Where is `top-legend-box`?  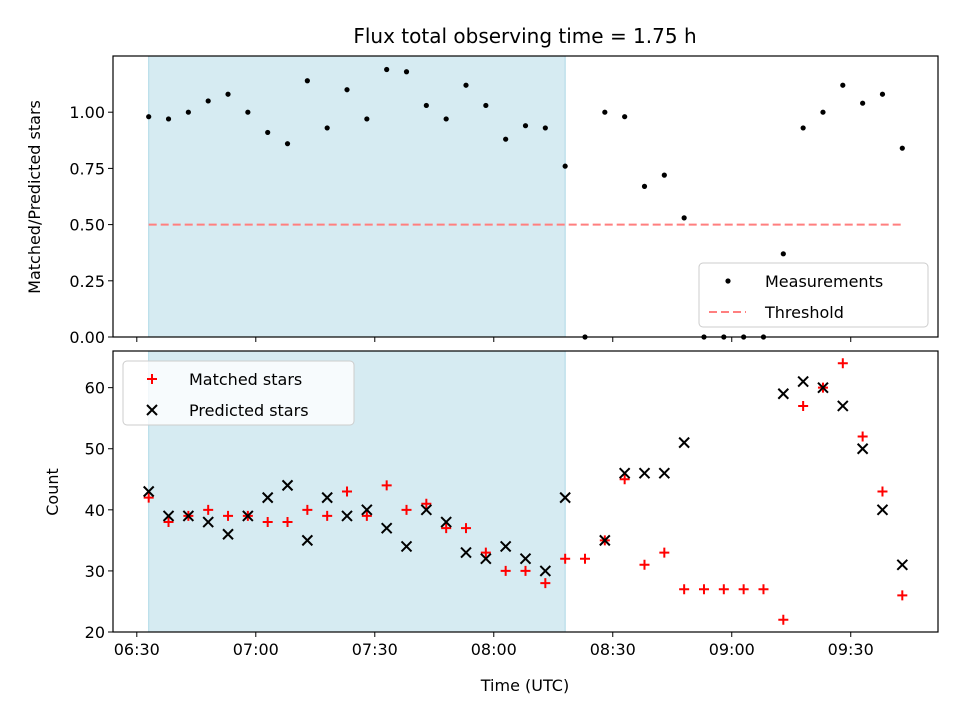
top-legend-box is located at coordinates (813, 295).